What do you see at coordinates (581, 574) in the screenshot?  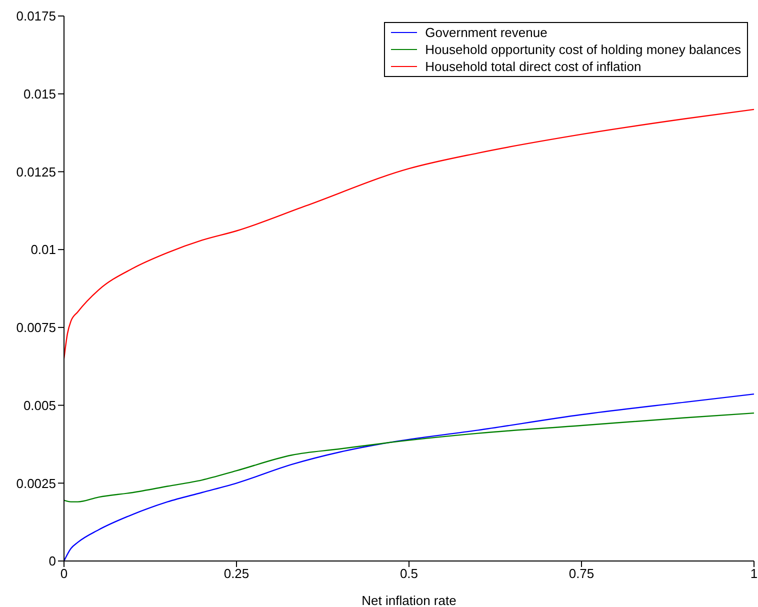 I see `x-tick-label: 0.75` at bounding box center [581, 574].